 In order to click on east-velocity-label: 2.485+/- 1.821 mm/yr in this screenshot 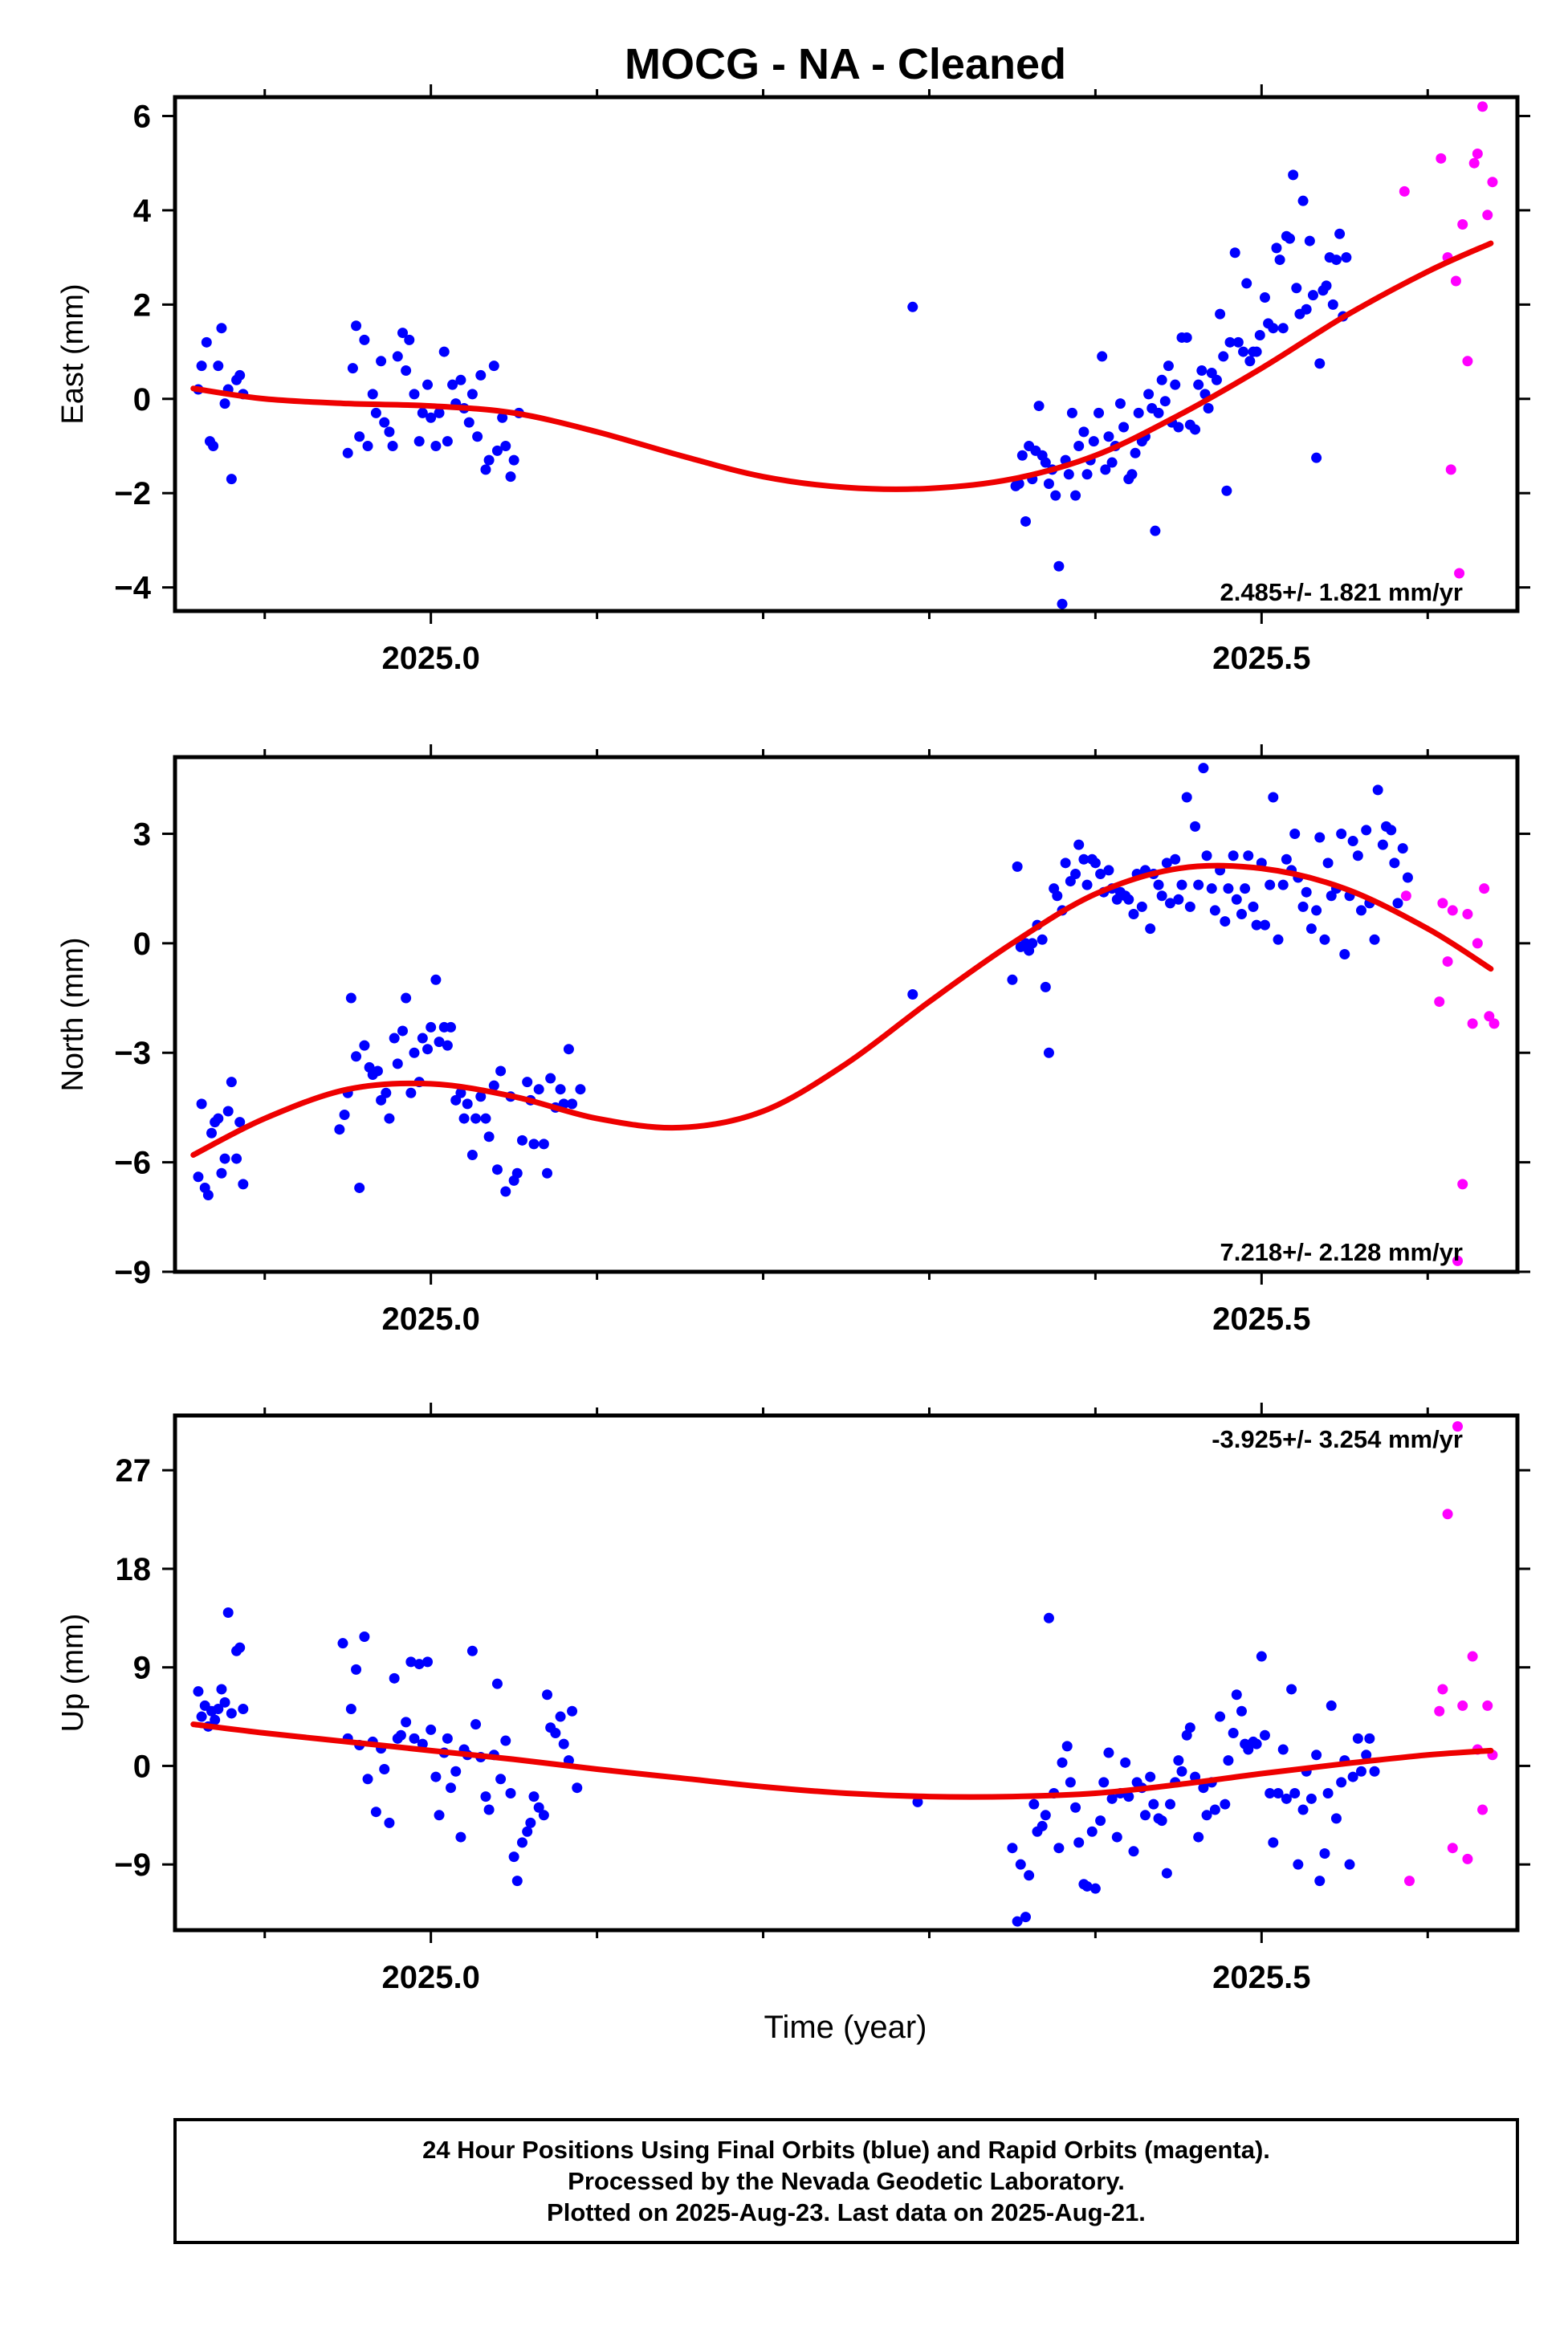, I will do `click(1341, 592)`.